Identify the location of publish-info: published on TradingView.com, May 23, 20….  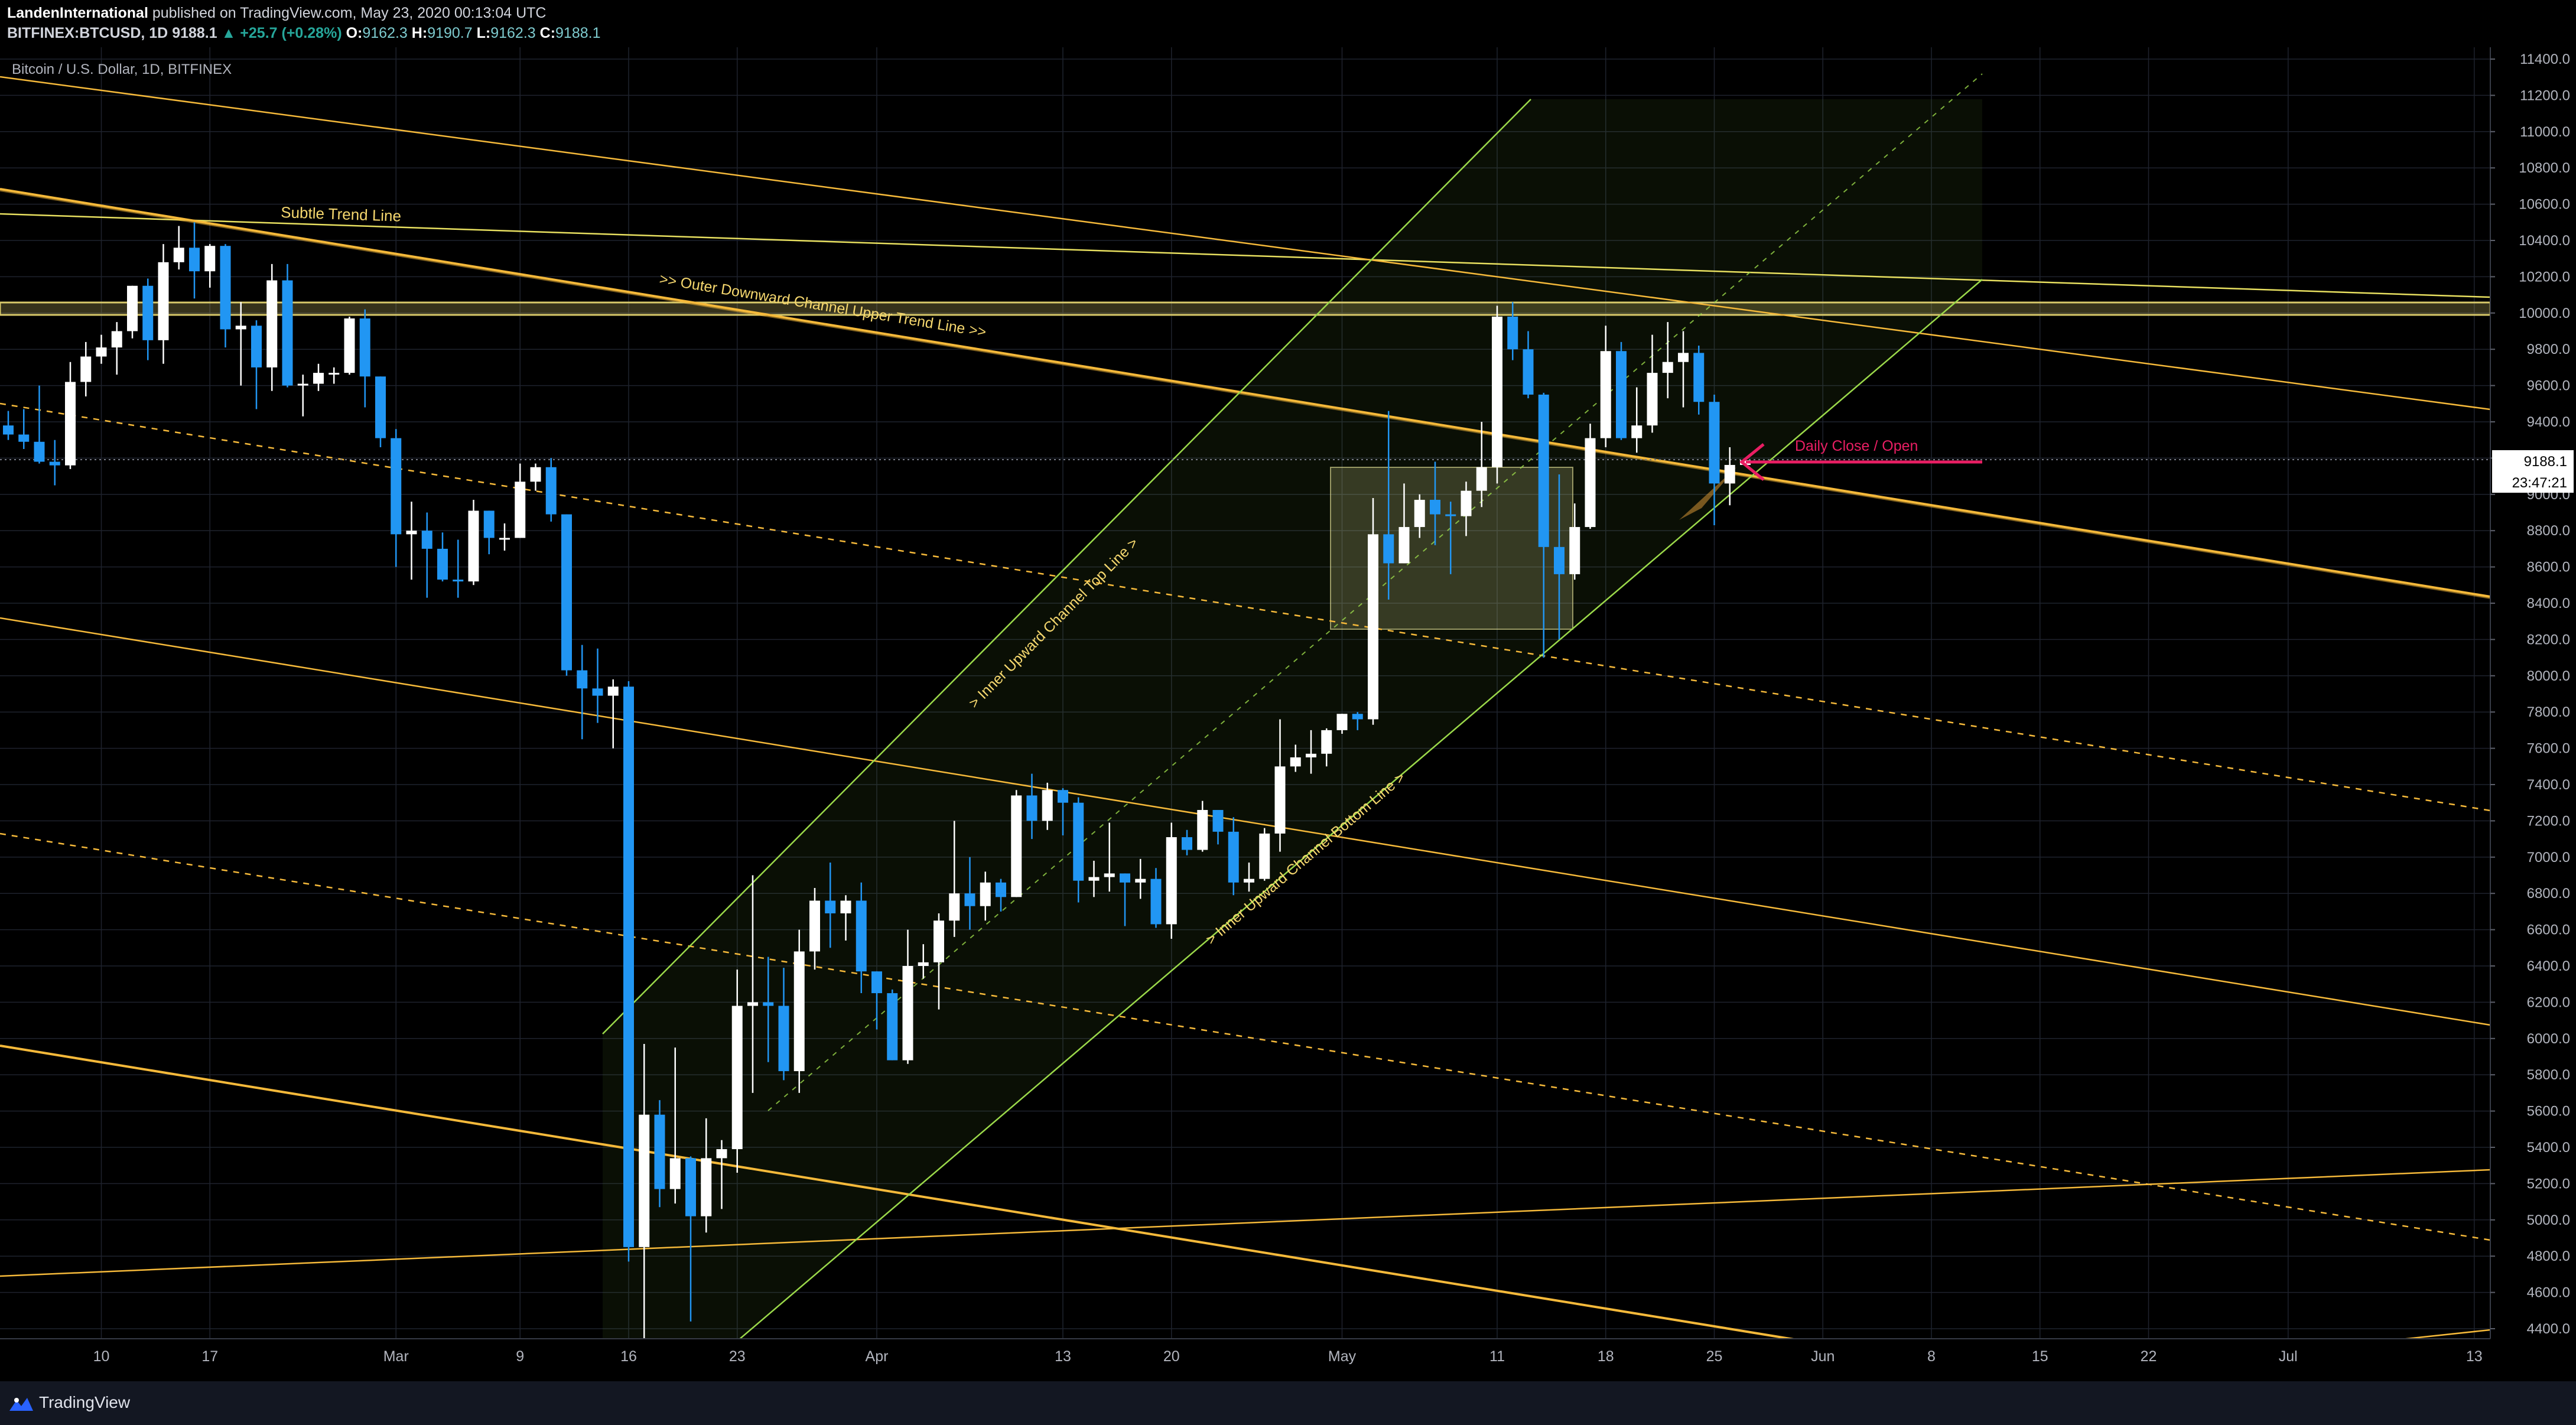
(349, 13).